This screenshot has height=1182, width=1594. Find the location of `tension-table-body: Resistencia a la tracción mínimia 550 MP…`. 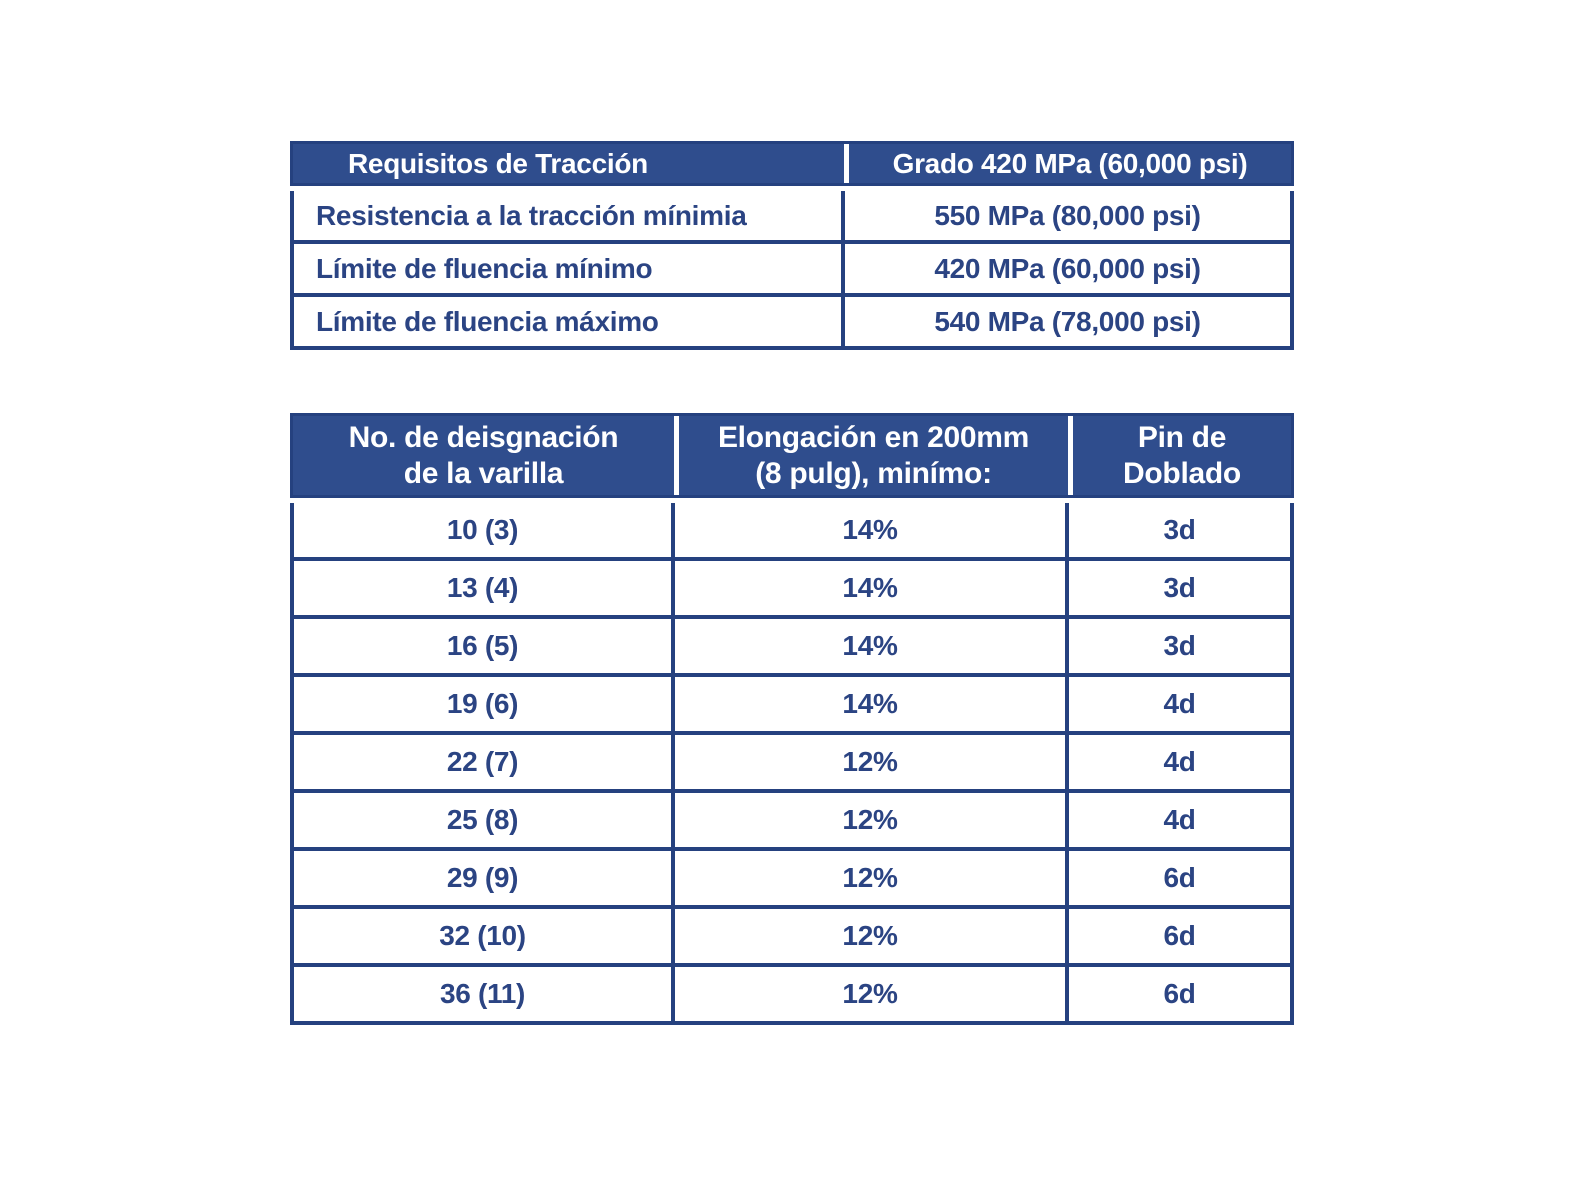

tension-table-body: Resistencia a la tracción mínimia 550 MP… is located at coordinates (792, 270).